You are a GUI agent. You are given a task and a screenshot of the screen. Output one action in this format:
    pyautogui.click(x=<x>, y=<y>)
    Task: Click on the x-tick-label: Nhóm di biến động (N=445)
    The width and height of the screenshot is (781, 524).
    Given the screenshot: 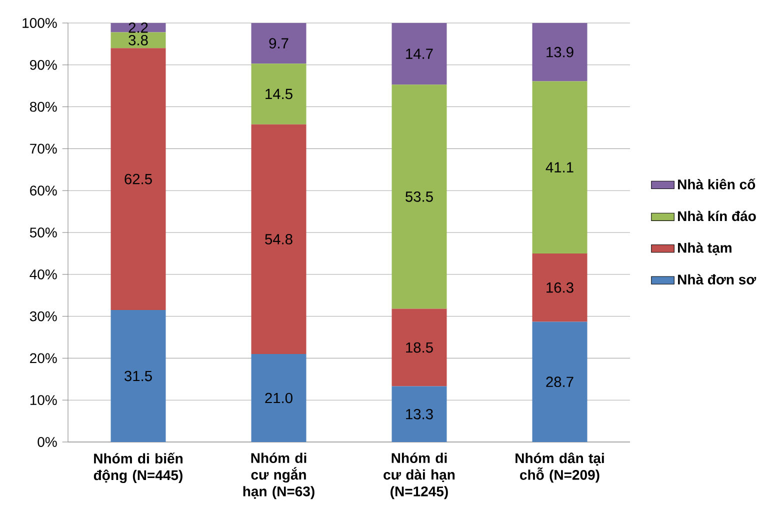 What is the action you would take?
    pyautogui.click(x=138, y=468)
    